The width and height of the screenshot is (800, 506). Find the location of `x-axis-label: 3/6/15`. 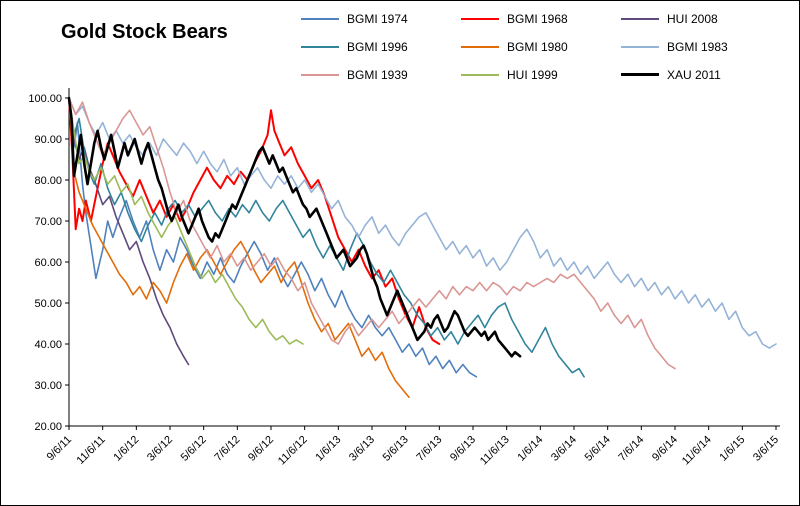

x-axis-label: 3/6/15 is located at coordinates (766, 449).